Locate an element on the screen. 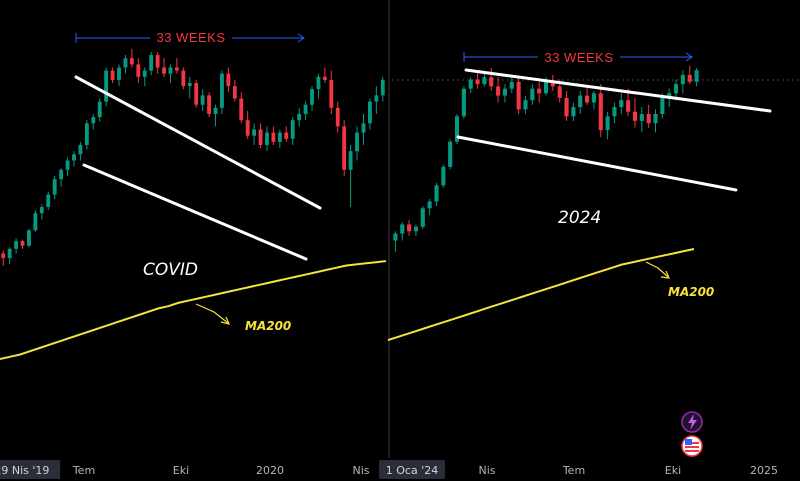  us-flag-icon is located at coordinates (692, 446).